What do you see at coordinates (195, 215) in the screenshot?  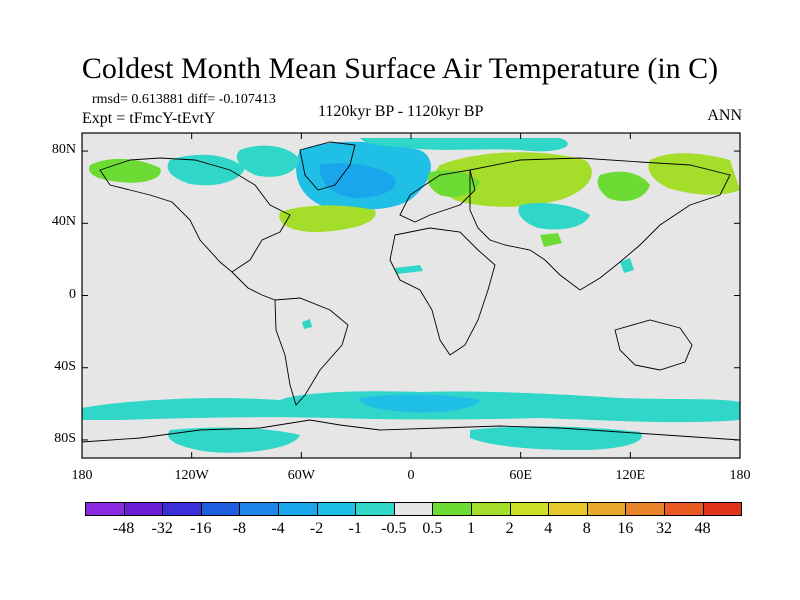 I see `coast-north-america` at bounding box center [195, 215].